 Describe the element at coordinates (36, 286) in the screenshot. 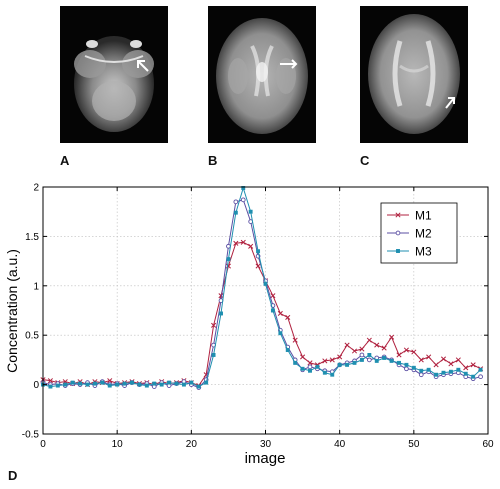

I see `y-tick-label: 1` at that location.